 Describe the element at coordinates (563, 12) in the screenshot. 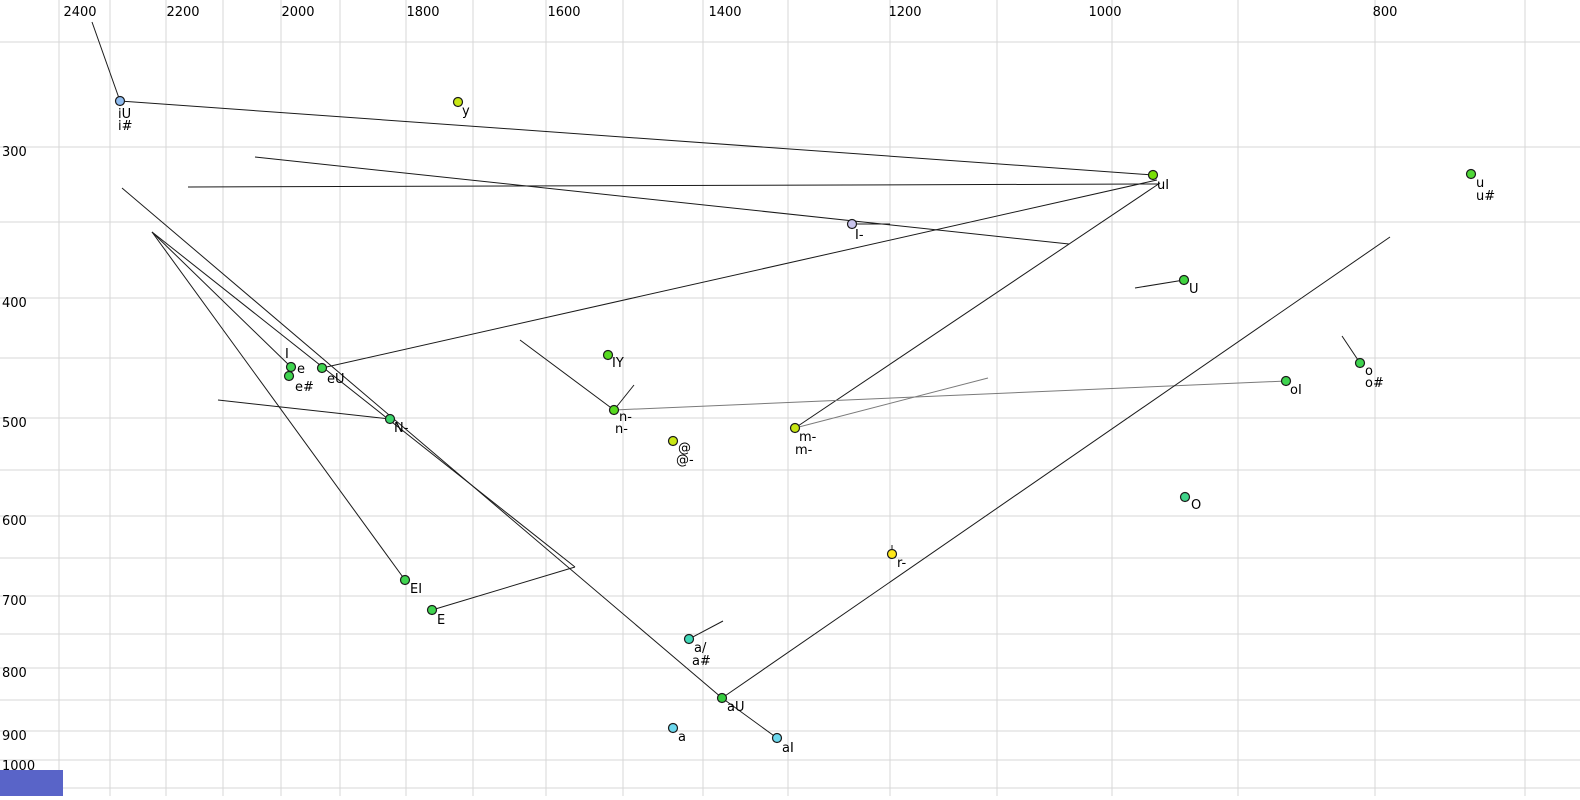

I see `x-axis-tick-label: 1600` at that location.